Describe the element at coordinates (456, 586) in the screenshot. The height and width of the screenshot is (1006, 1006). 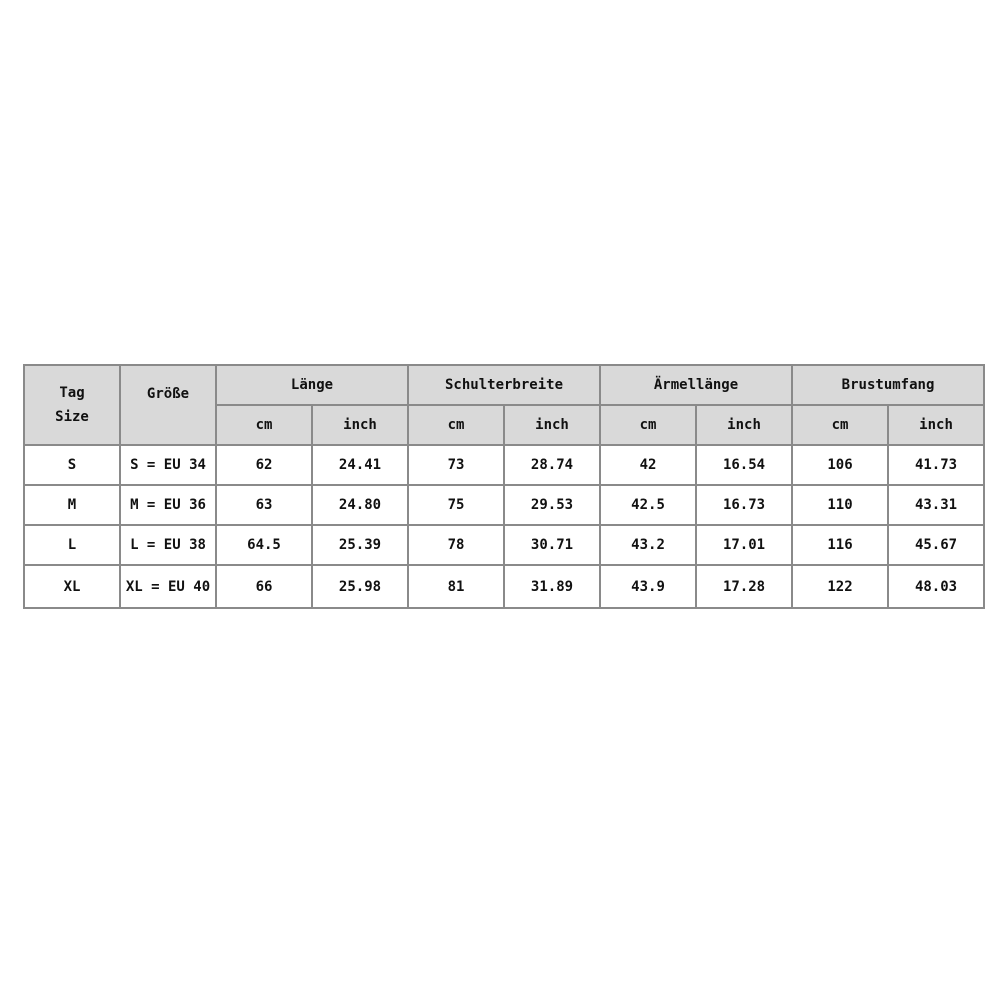
I see `value-cell: 81` at that location.